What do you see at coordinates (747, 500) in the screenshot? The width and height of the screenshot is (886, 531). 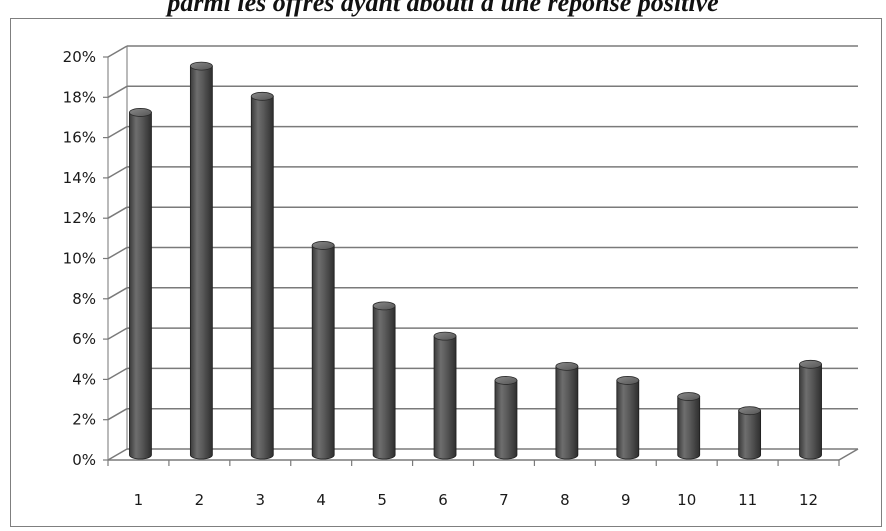 I see `x-tick-label: 11` at bounding box center [747, 500].